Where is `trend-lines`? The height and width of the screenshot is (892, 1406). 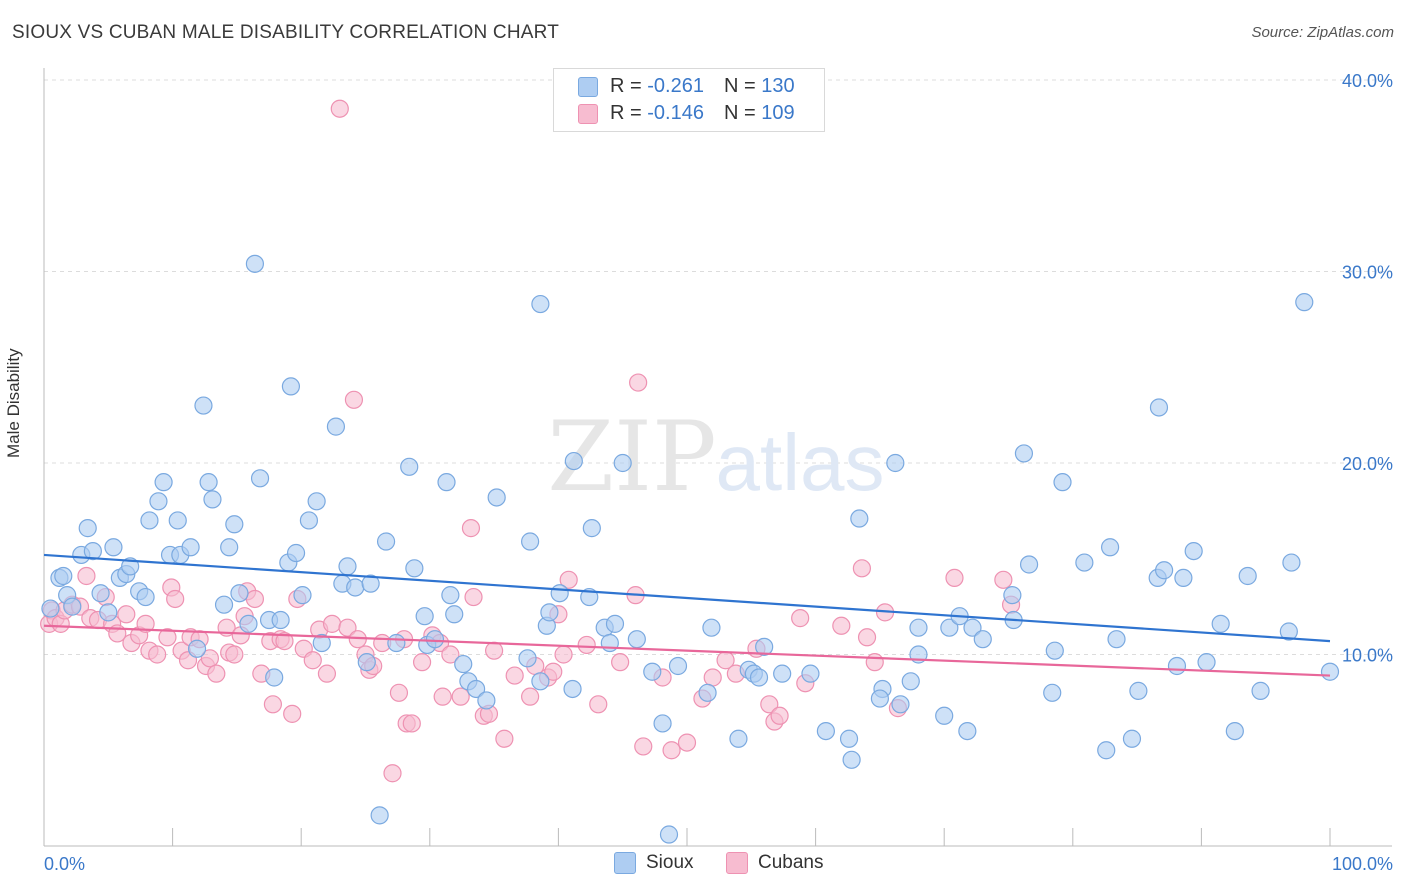 trend-lines is located at coordinates (687, 615).